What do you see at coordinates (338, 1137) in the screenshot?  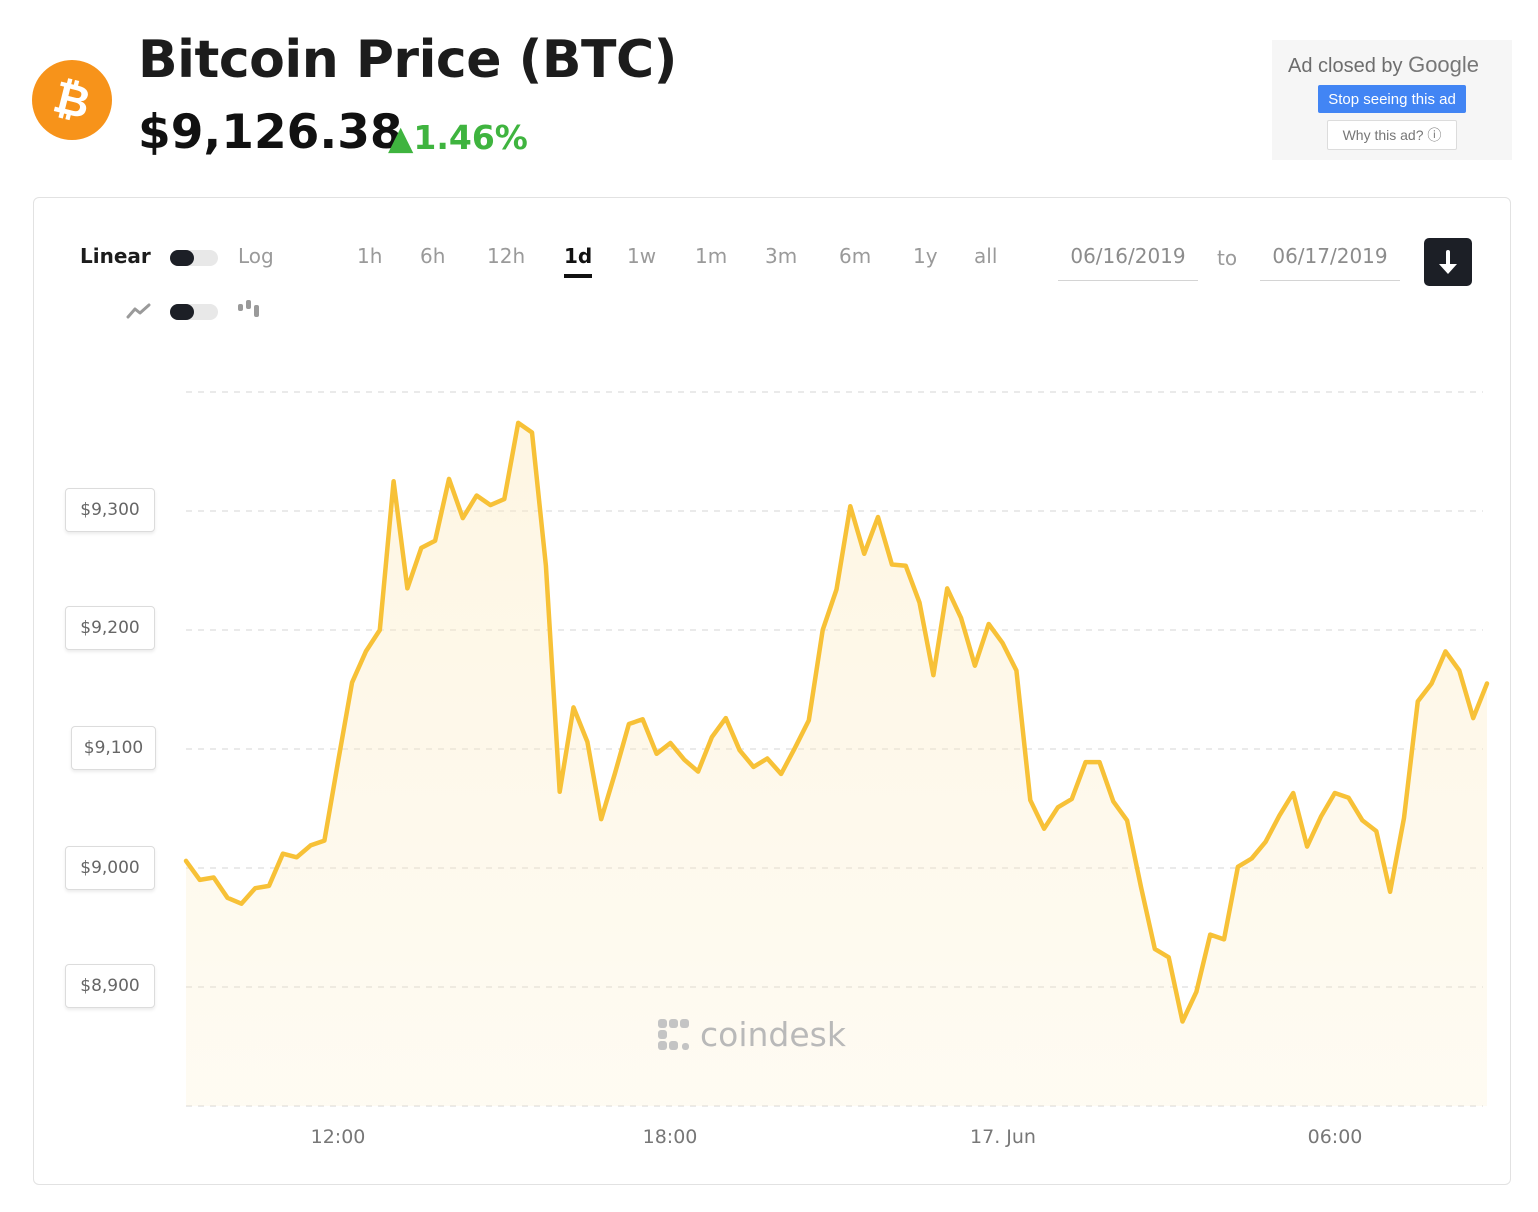 I see `x-tick-1200: 12:00` at bounding box center [338, 1137].